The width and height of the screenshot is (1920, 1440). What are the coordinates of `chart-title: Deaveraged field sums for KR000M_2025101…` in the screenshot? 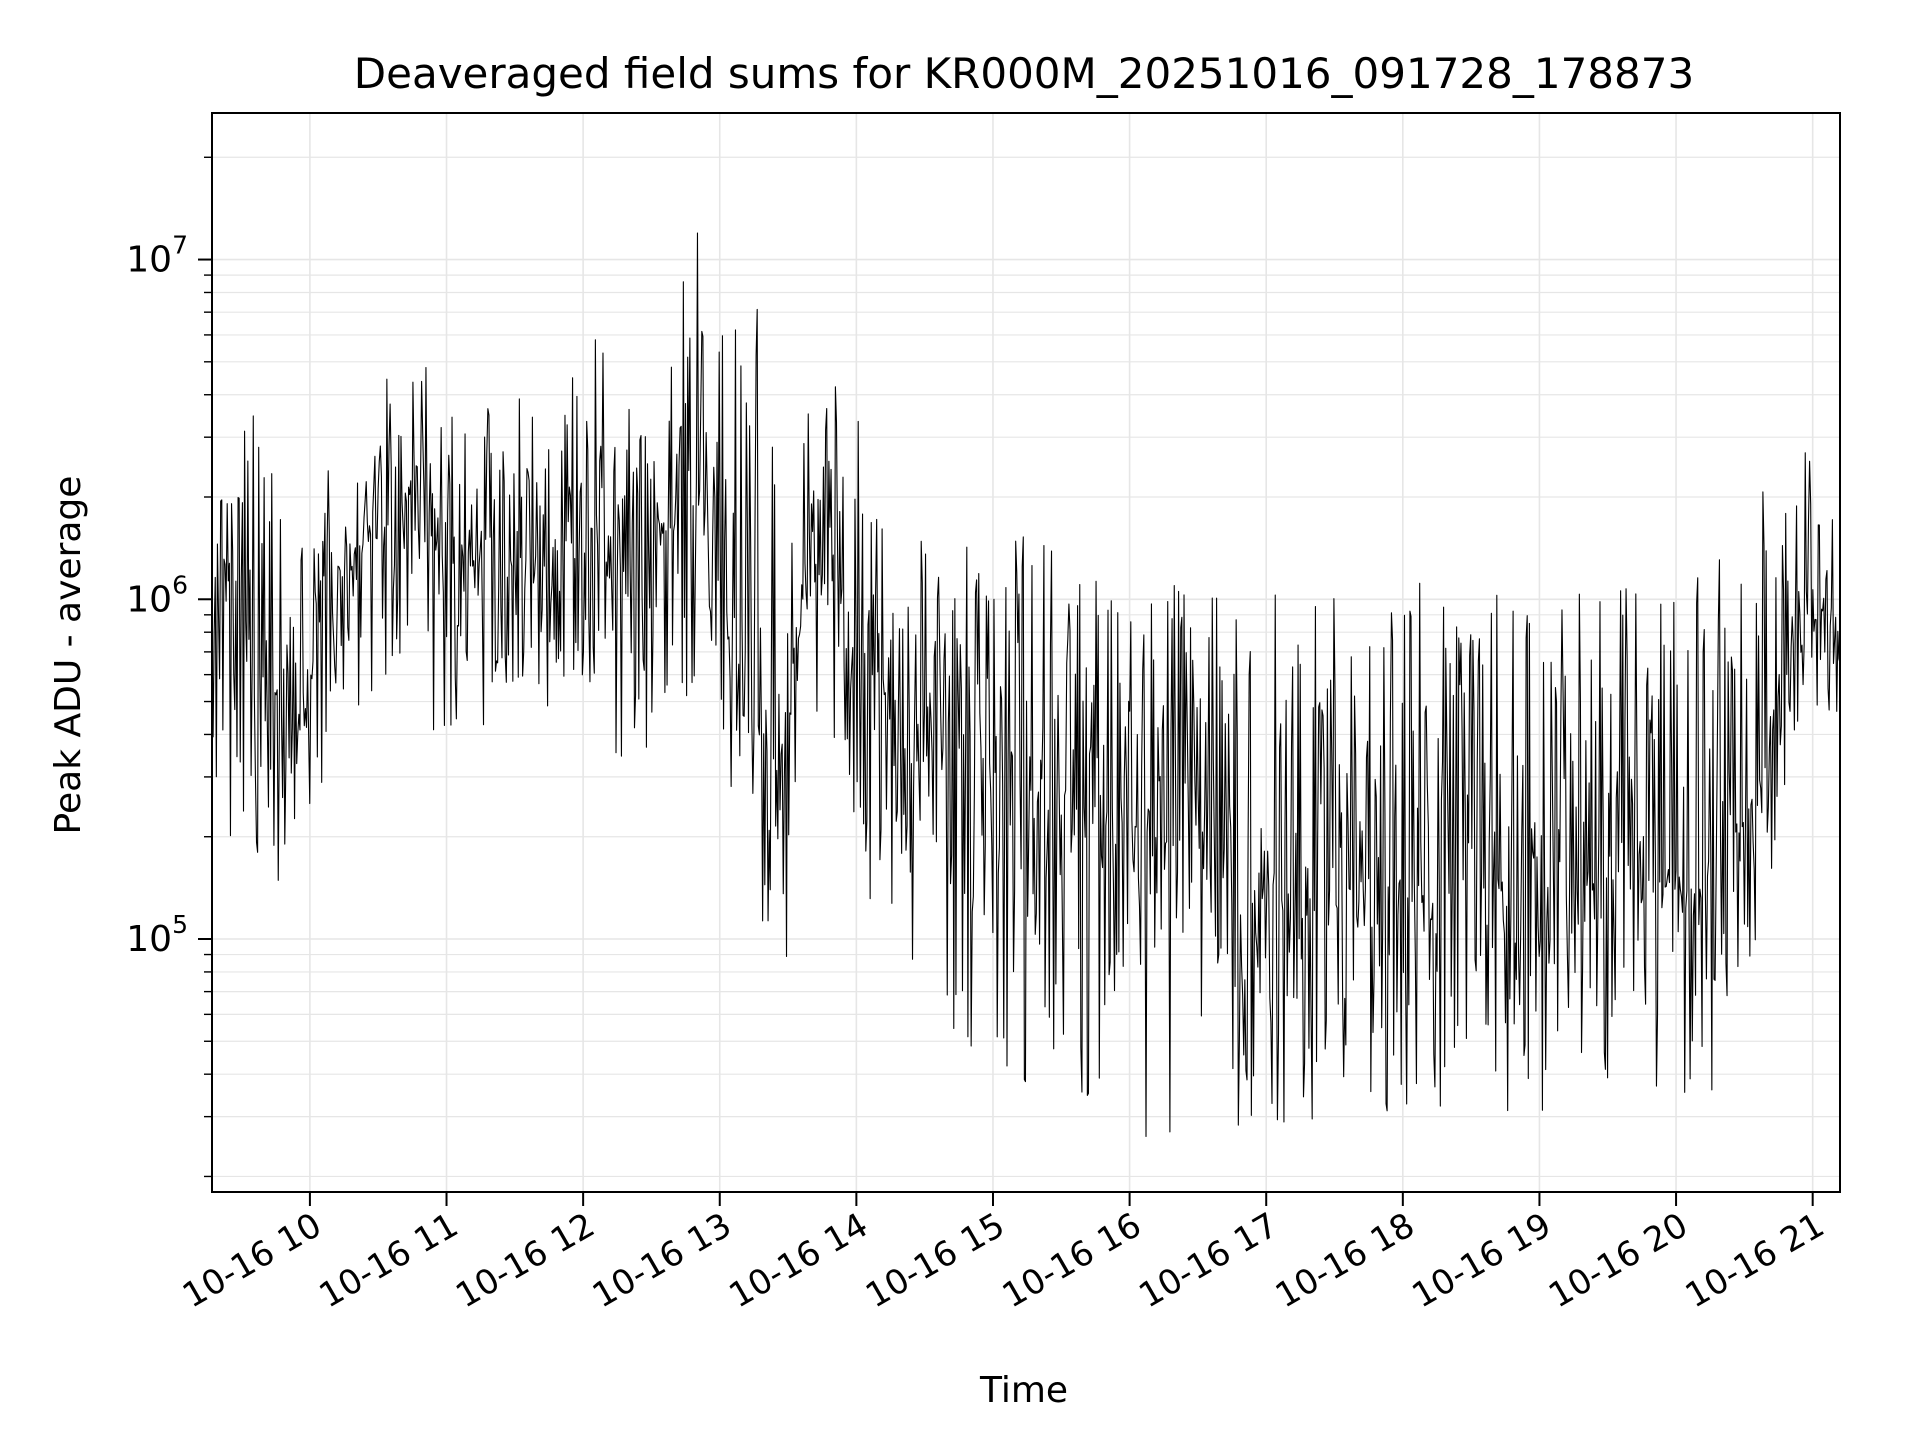 It's located at (1024, 73).